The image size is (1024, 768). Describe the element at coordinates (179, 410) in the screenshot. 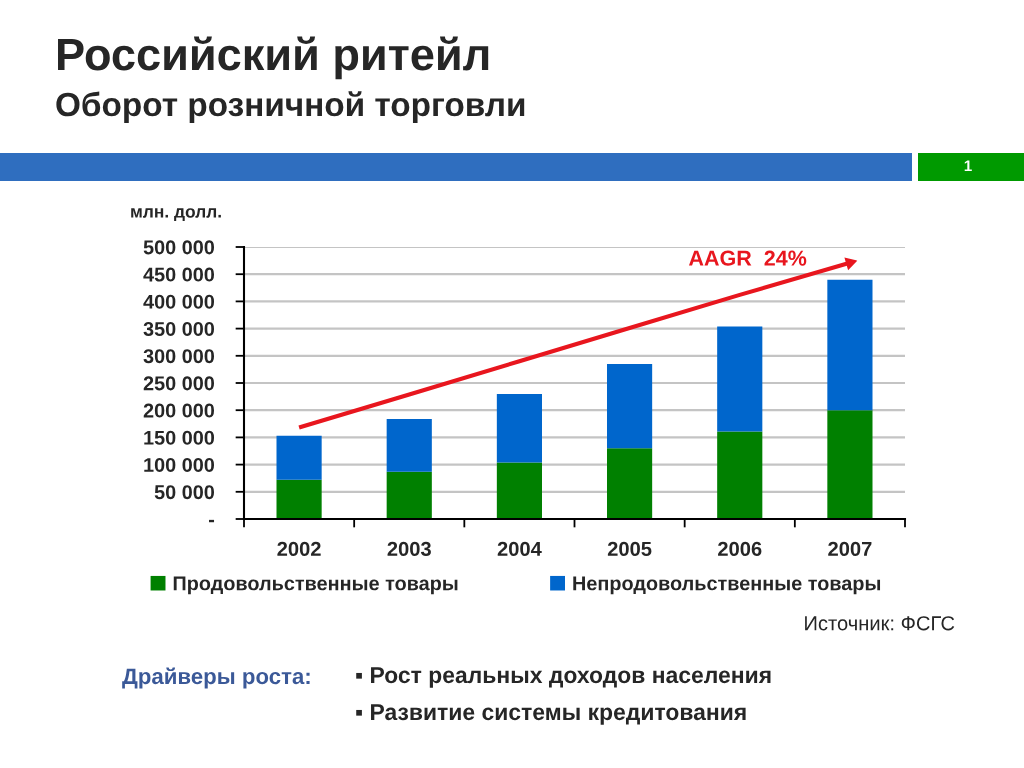

I see `y-tick-label: 200 000` at that location.